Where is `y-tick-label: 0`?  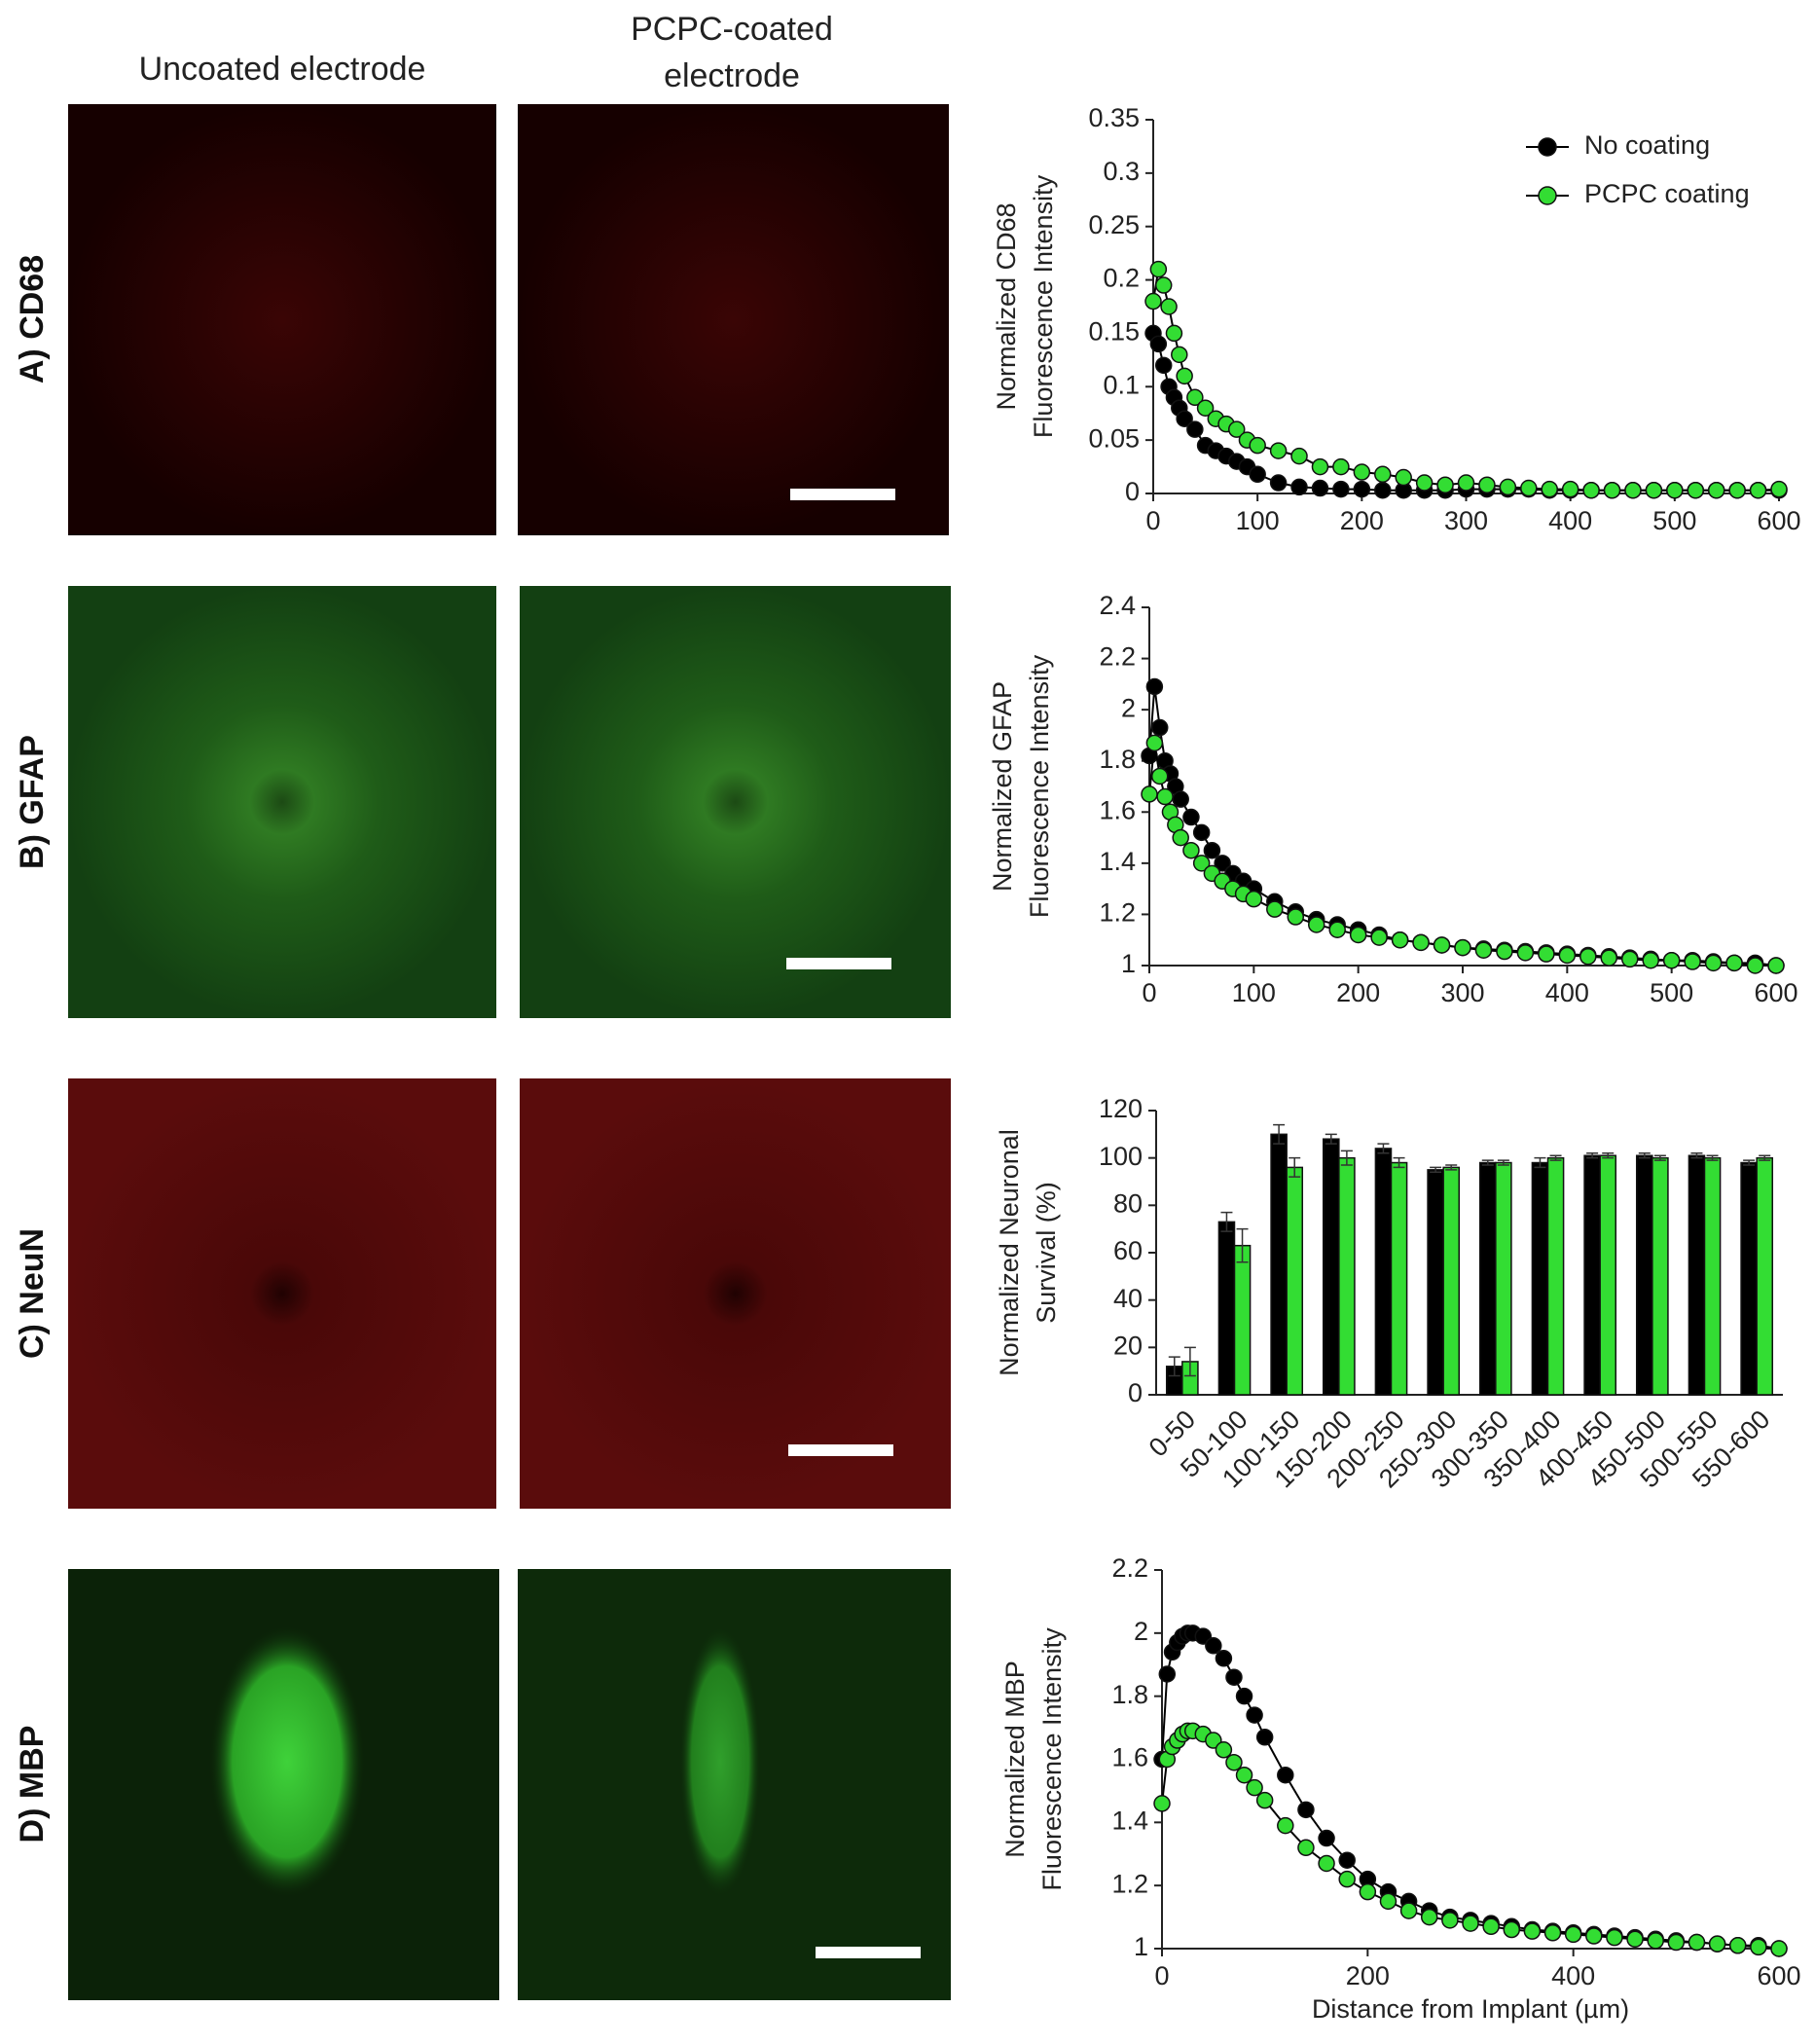 y-tick-label: 0 is located at coordinates (1135, 1393).